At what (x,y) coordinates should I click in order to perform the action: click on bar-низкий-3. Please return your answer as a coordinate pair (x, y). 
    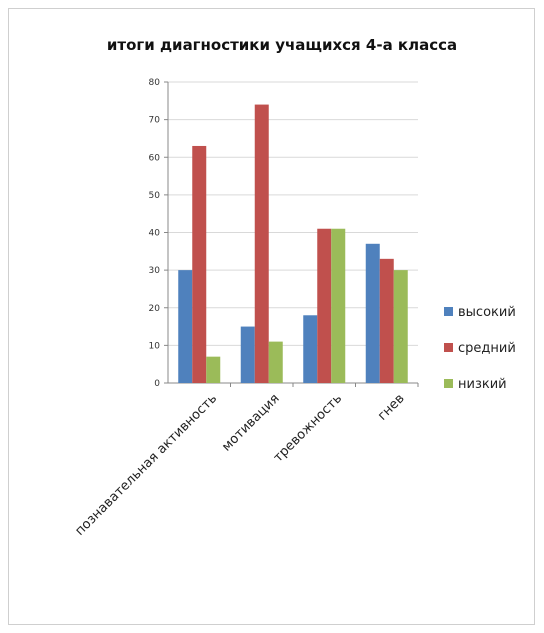
    Looking at the image, I should click on (400, 326).